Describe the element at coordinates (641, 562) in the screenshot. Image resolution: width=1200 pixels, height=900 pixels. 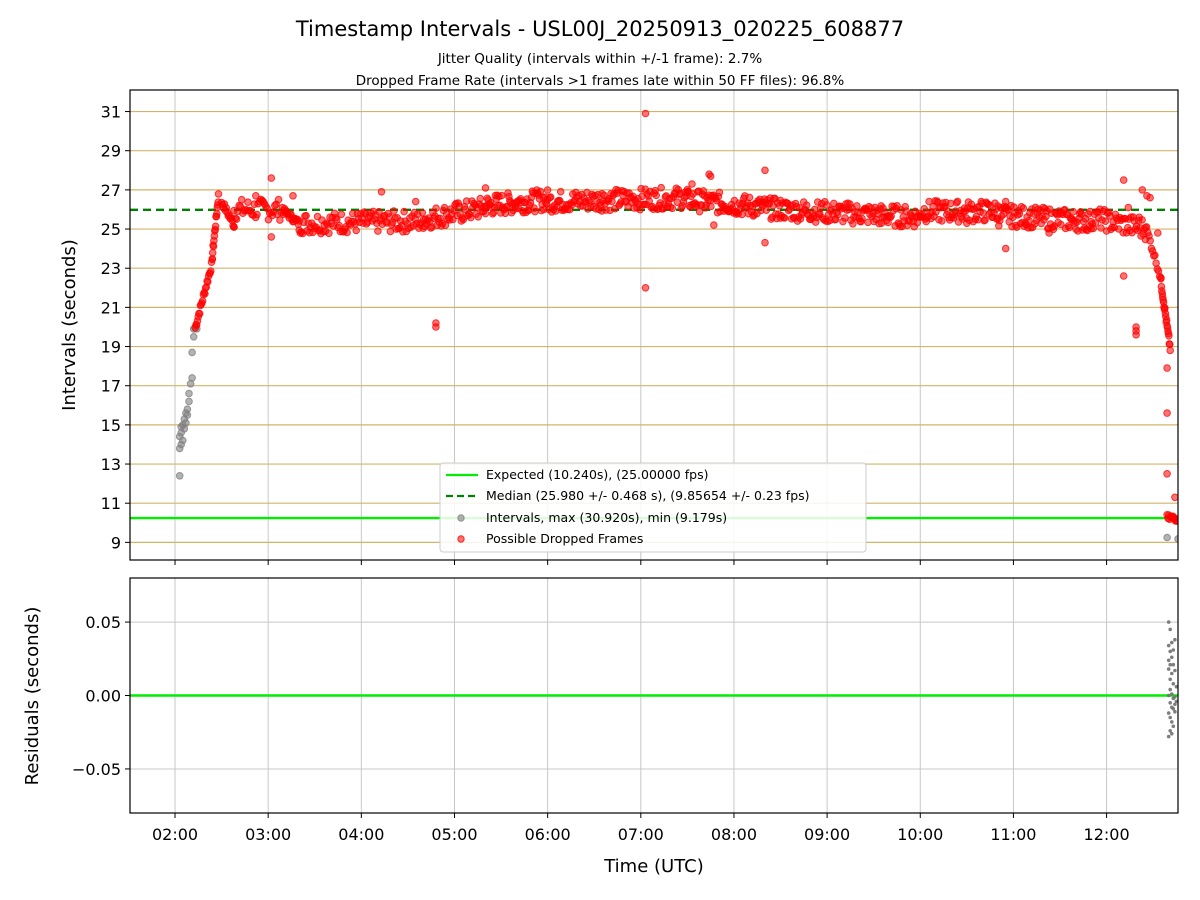
I see `intervals-x-tick-marks` at that location.